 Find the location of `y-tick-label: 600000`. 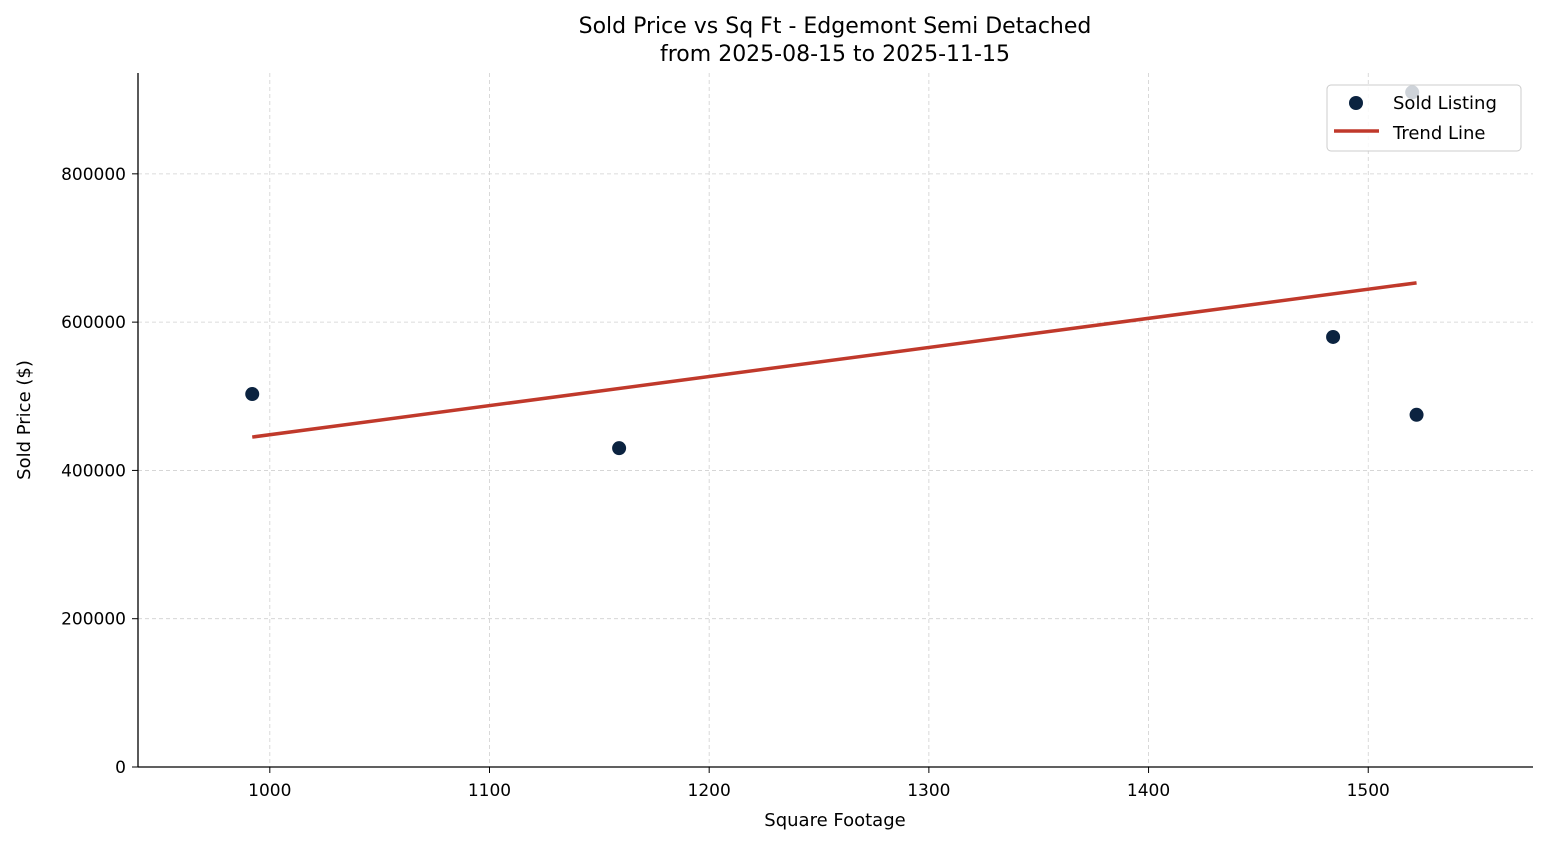

y-tick-label: 600000 is located at coordinates (93, 323).